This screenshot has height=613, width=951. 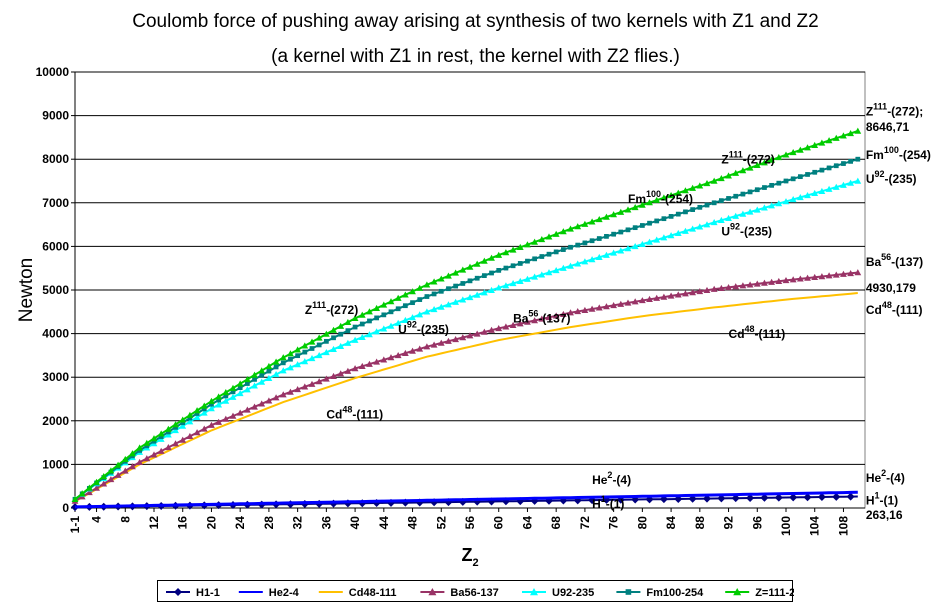 What do you see at coordinates (750, 329) in the screenshot?
I see `annotation-sup: 48` at bounding box center [750, 329].